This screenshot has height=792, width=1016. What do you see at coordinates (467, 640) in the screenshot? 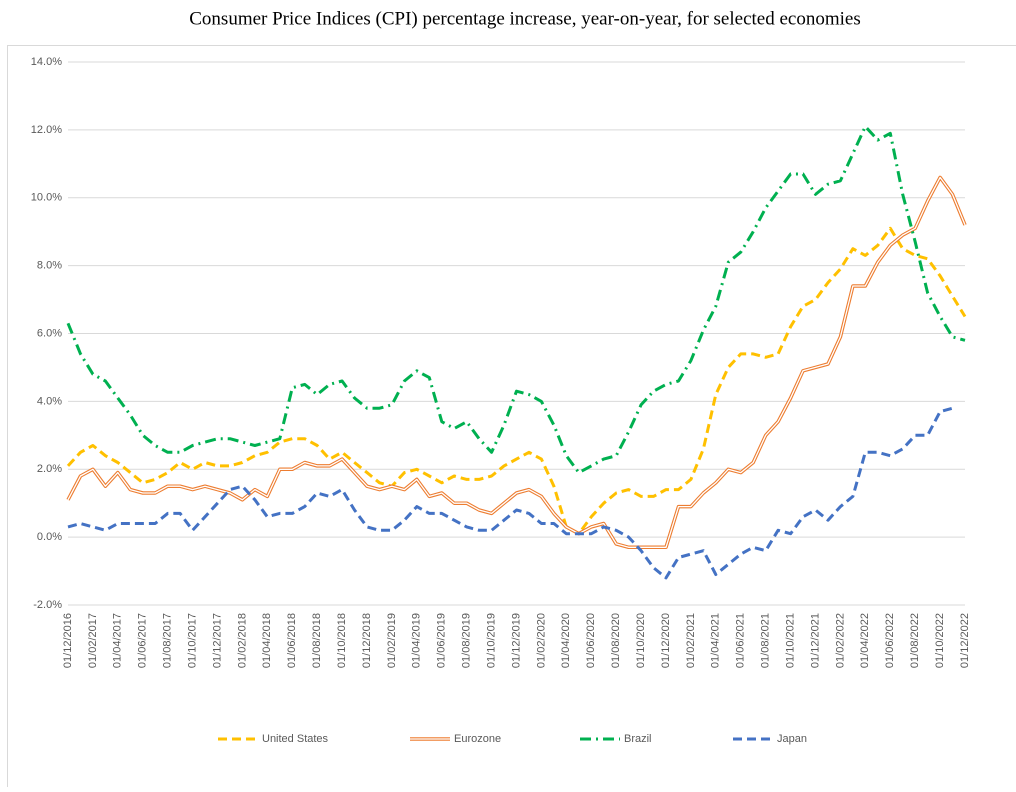
I see `x-tick-label: 01/08/2019` at bounding box center [467, 640].